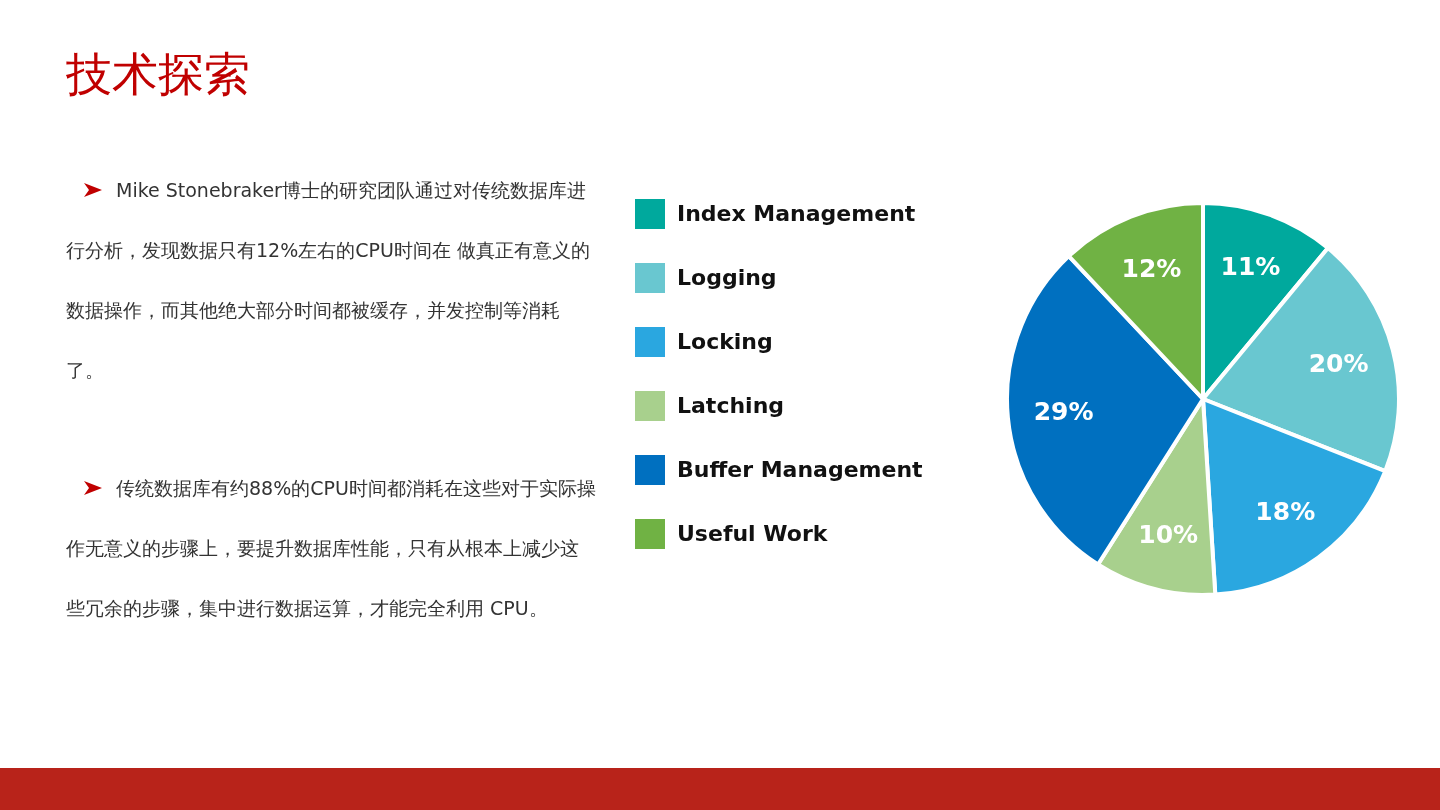 The height and width of the screenshot is (810, 1440). Describe the element at coordinates (1250, 267) in the screenshot. I see `data-label: 11%` at that location.